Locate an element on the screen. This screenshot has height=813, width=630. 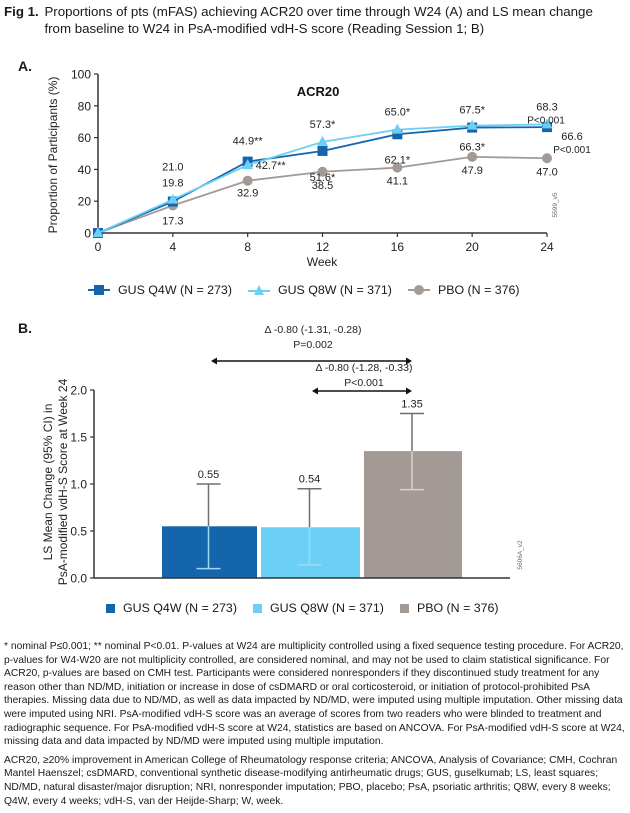
legend-b-item-pbo: PBO (N = 376) is located at coordinates (449, 608).